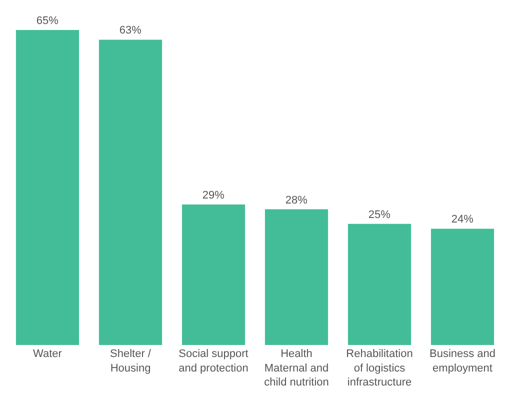 The width and height of the screenshot is (514, 405). What do you see at coordinates (130, 30) in the screenshot?
I see `data-label: 63%` at bounding box center [130, 30].